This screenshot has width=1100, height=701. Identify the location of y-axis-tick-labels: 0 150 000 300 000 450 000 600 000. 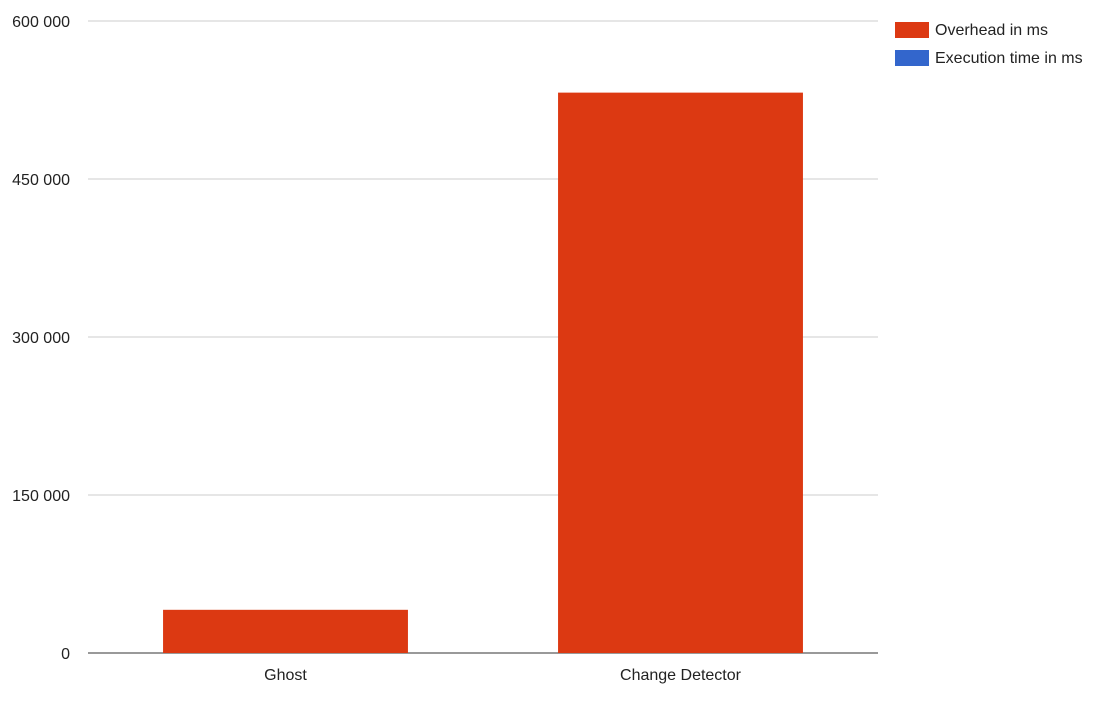
(41, 338).